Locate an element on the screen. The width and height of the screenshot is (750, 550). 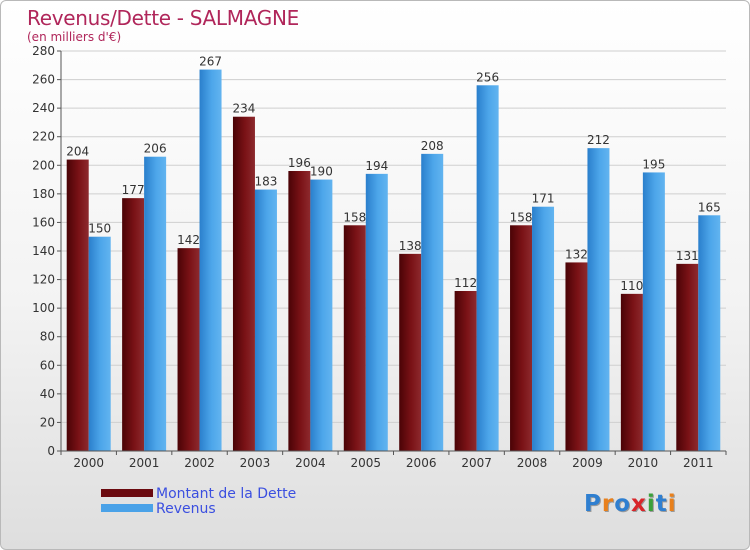
y-tick-label: 120 is located at coordinates (43, 280).